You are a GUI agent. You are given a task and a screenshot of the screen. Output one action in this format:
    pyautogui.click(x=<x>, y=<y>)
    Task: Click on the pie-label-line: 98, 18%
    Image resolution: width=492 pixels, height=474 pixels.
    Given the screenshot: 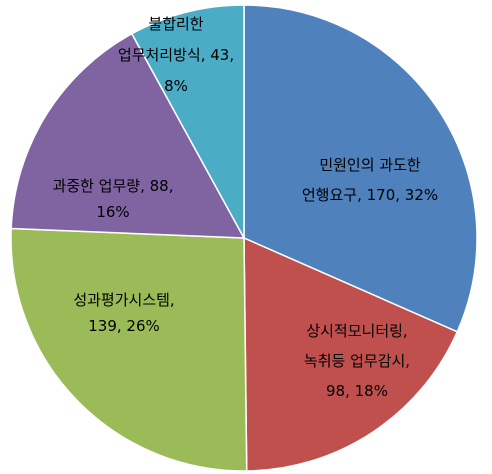 What is the action you would take?
    pyautogui.click(x=357, y=391)
    